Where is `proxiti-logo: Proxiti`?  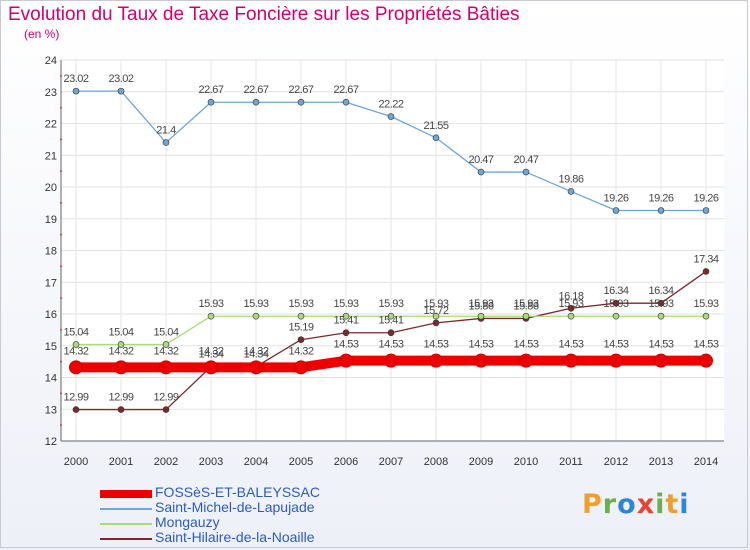 proxiti-logo: Proxiti is located at coordinates (636, 504).